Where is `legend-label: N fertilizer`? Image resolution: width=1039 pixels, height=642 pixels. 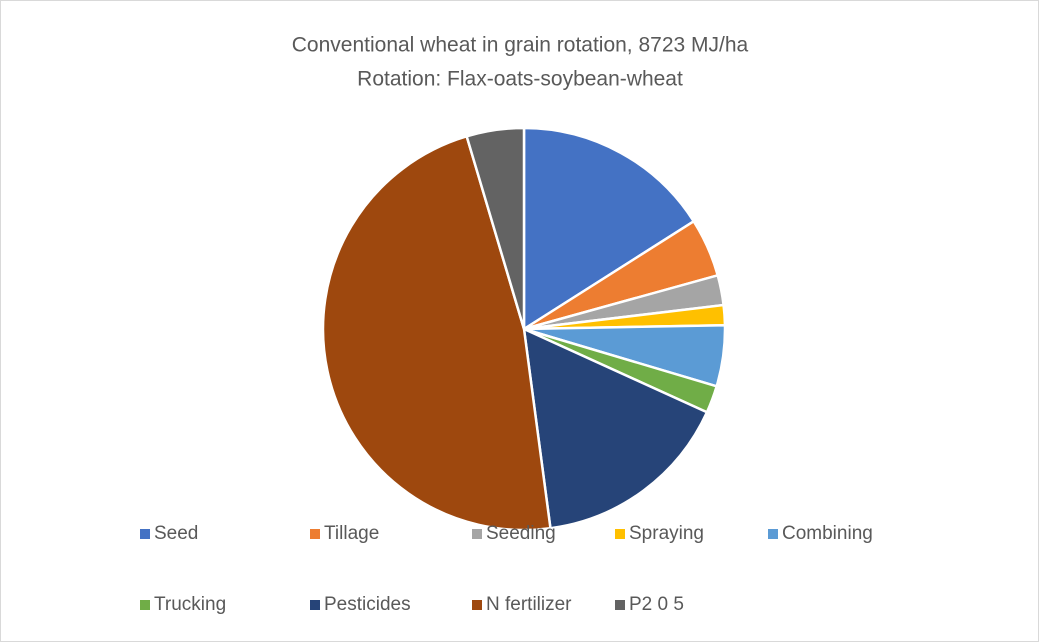 legend-label: N fertilizer is located at coordinates (529, 604).